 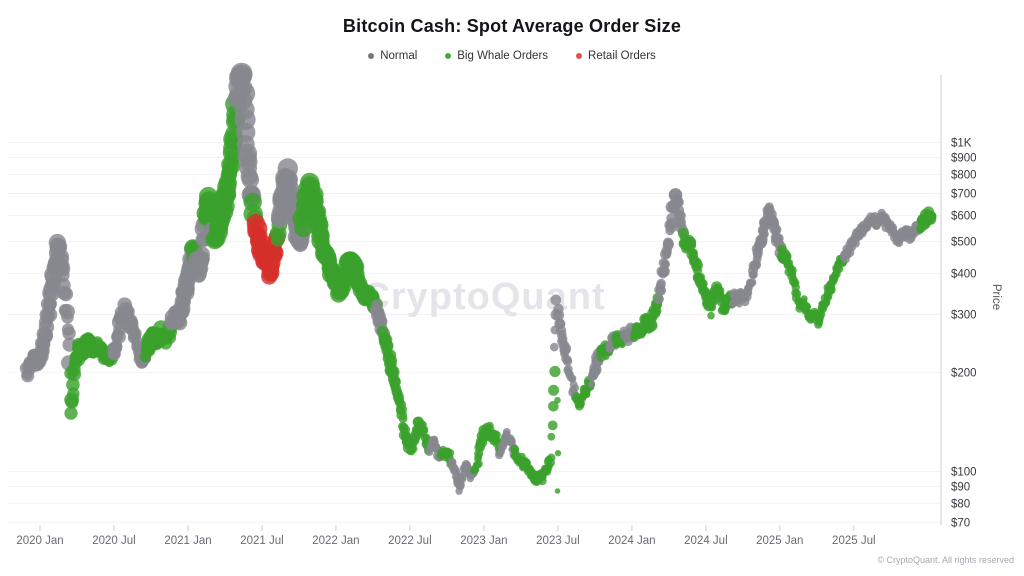 I want to click on watermark: CryptoQuant, so click(x=483, y=297).